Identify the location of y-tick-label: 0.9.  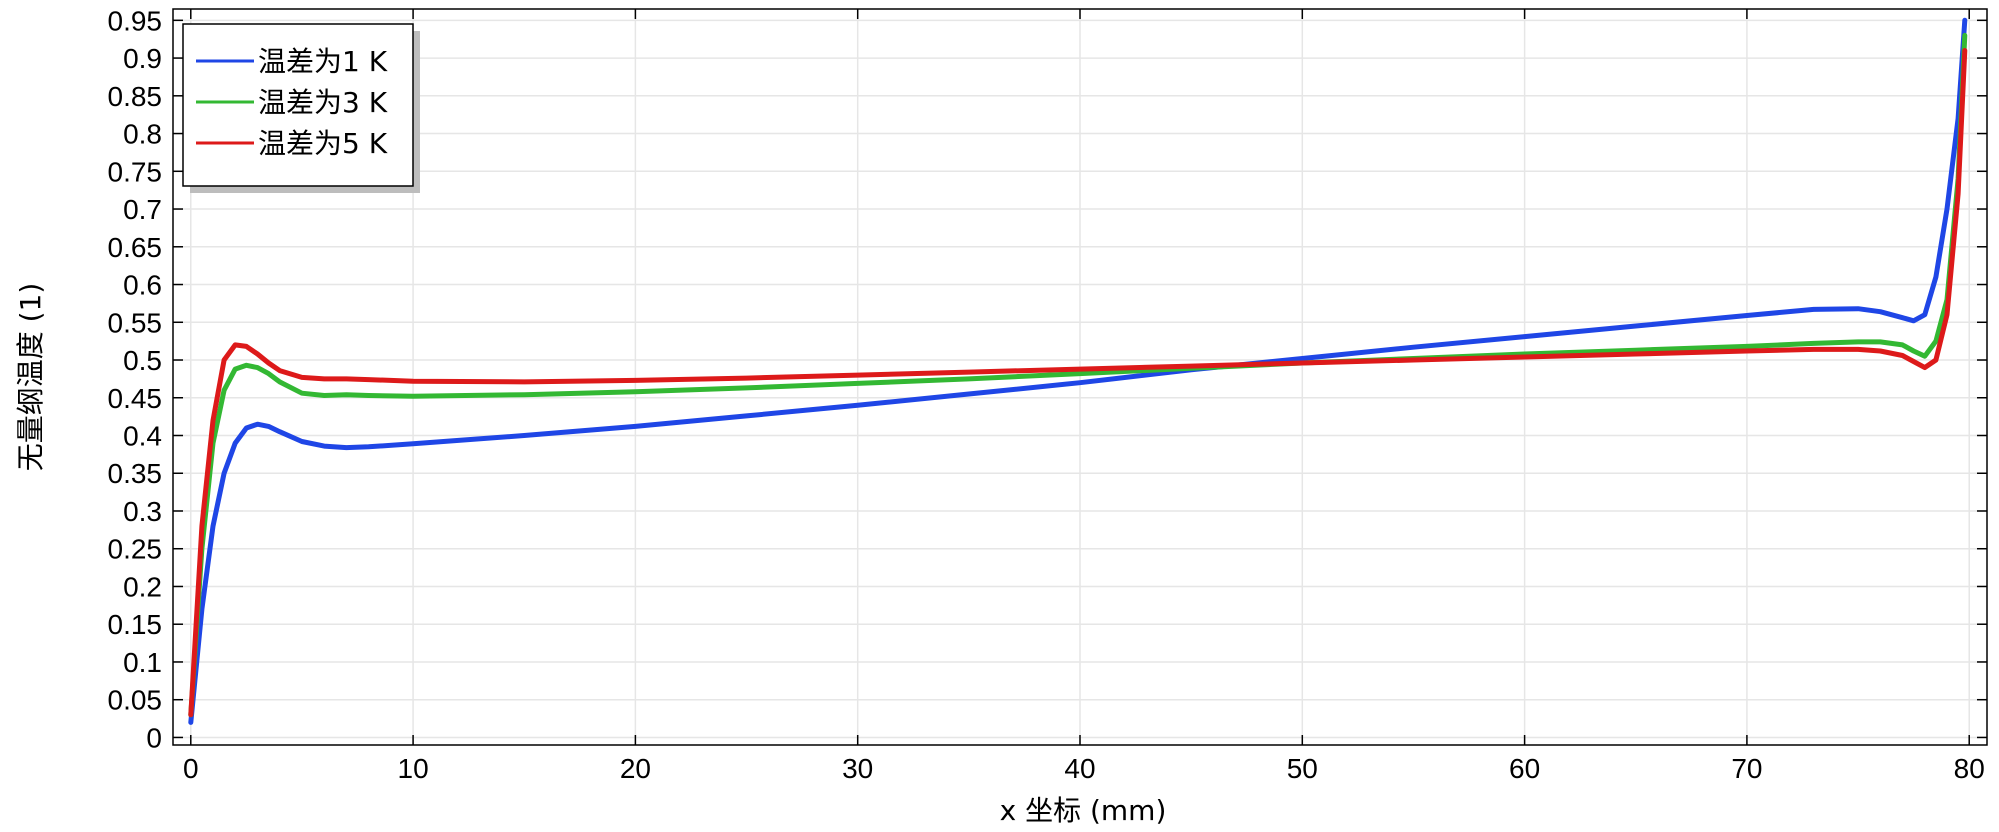
(142, 58).